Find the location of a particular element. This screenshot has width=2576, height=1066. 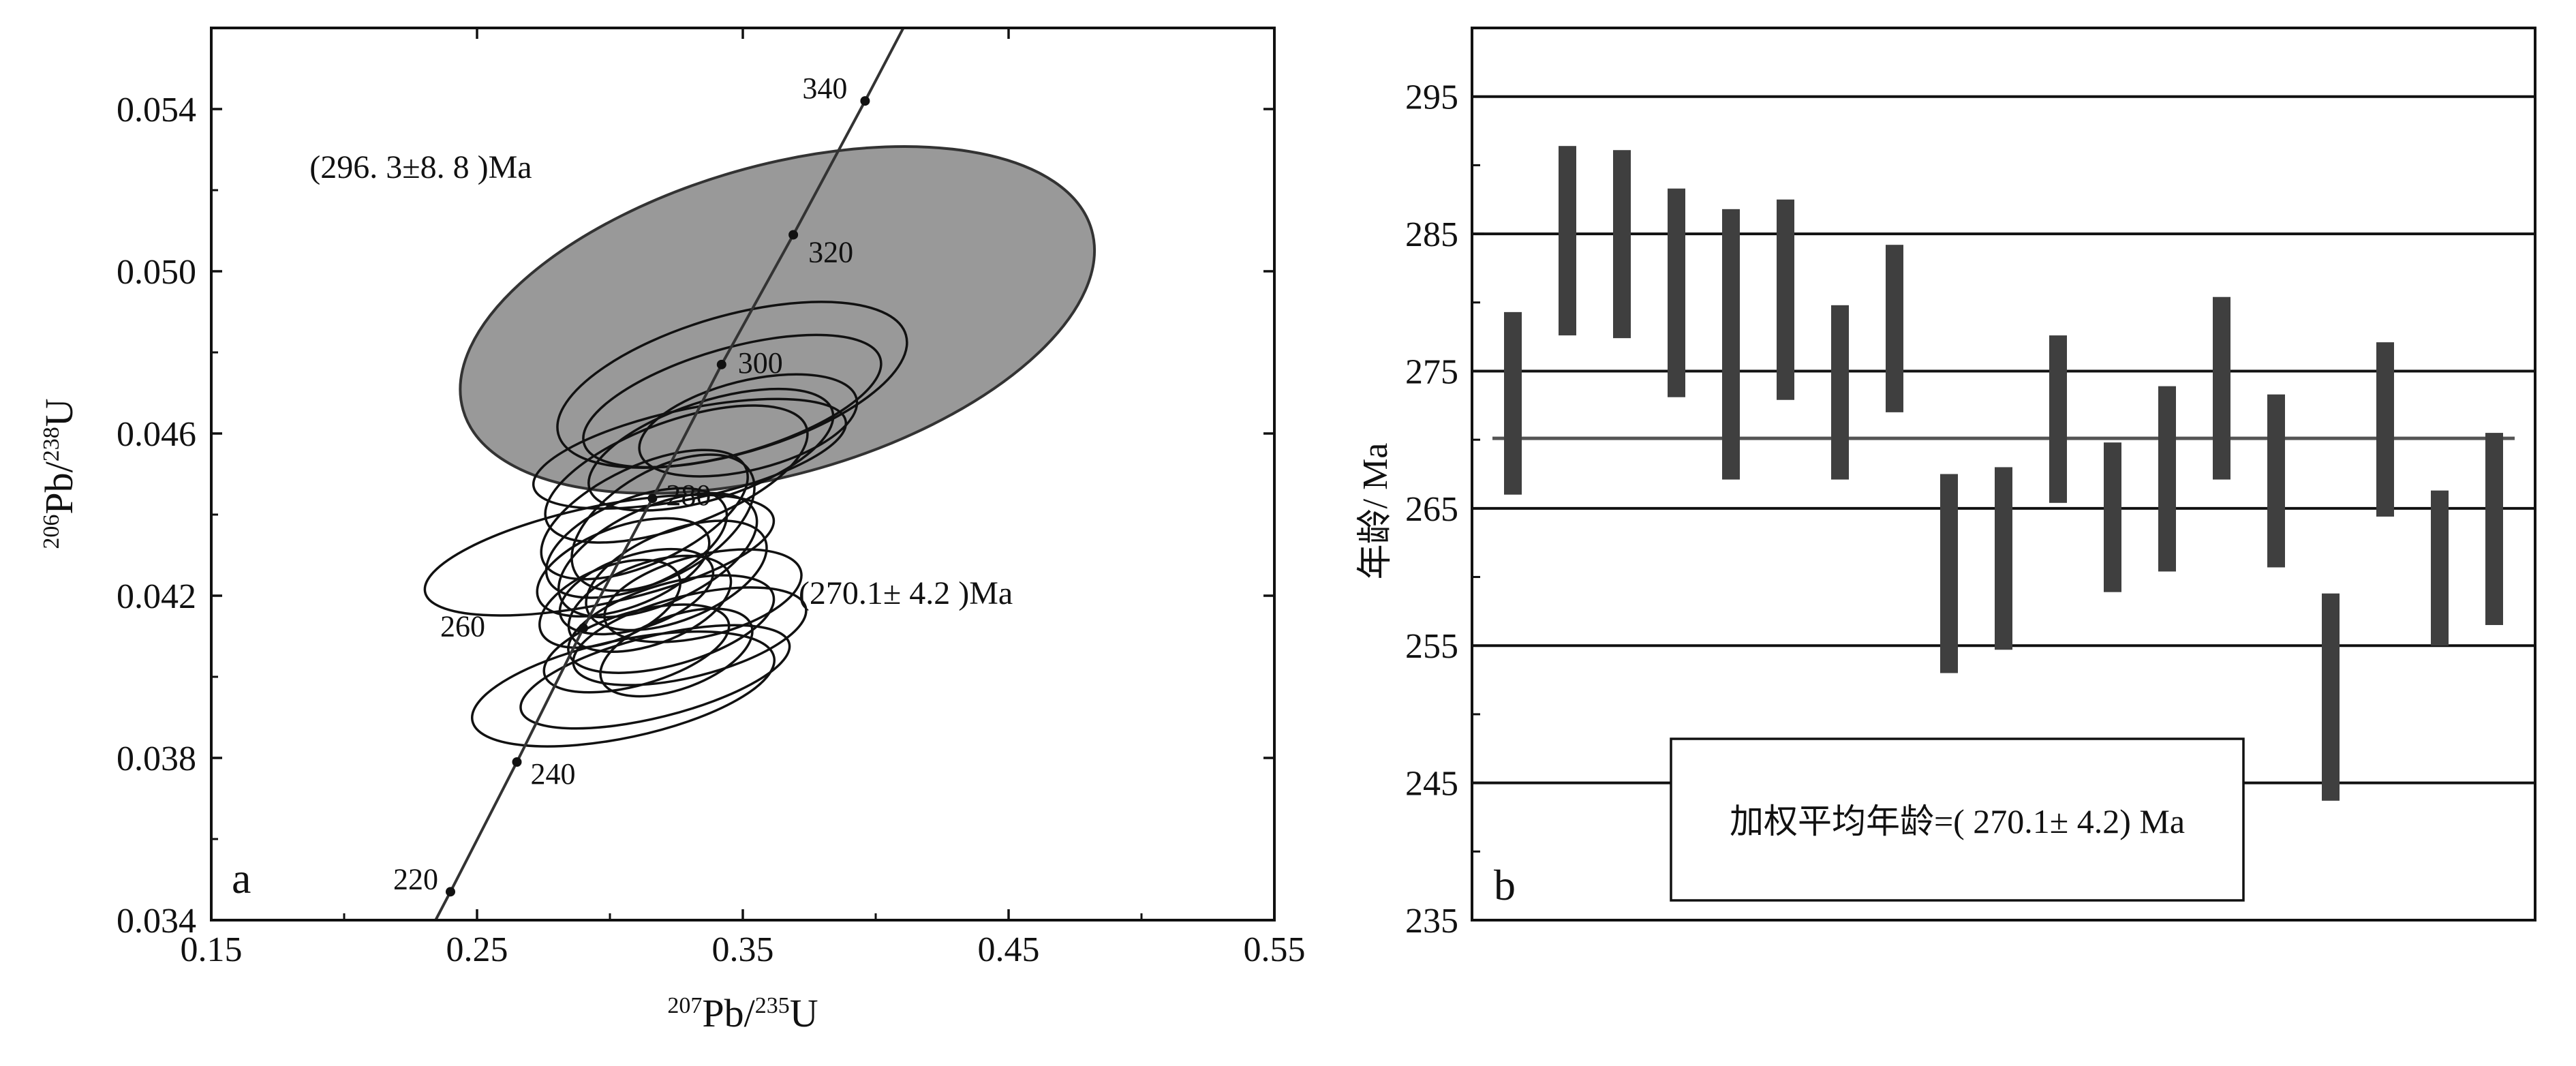

y-axis-label-b: 年龄/ Ma is located at coordinates (1375, 512).